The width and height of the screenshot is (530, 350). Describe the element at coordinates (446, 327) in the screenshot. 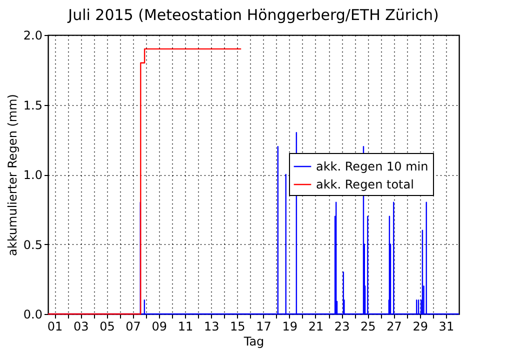

I see `x-tick-label: 31` at that location.